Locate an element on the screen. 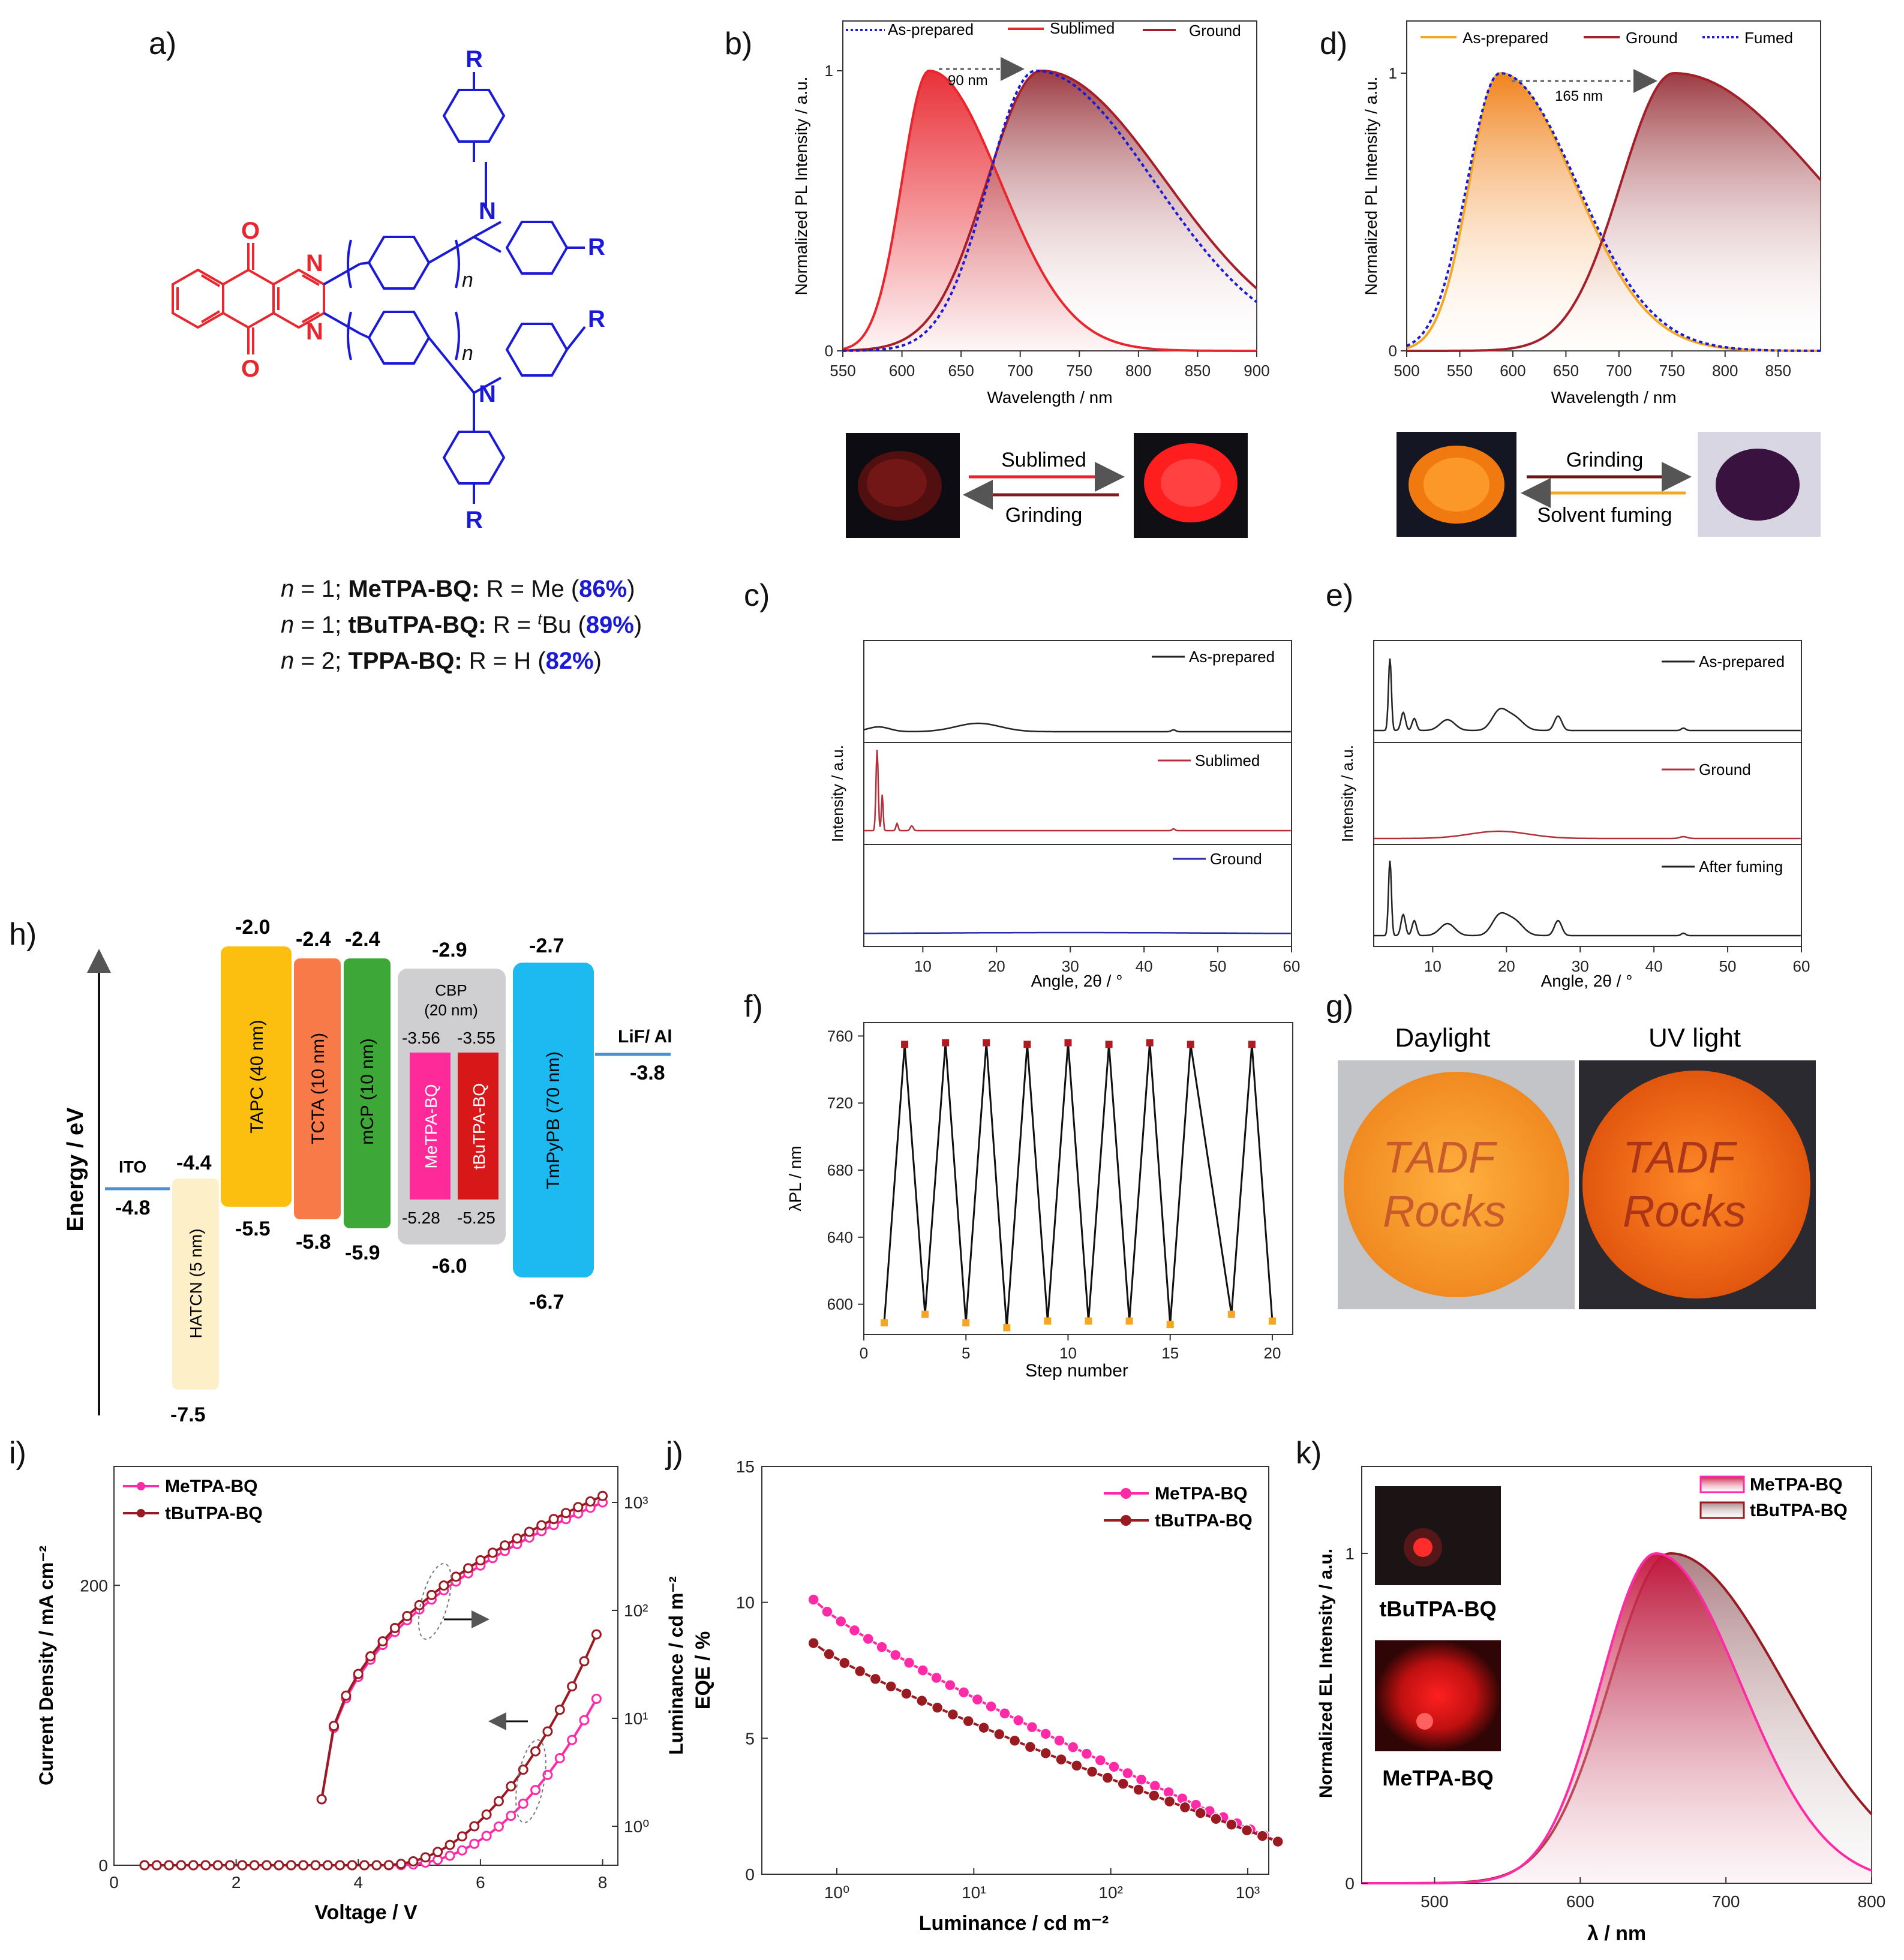 The image size is (1904, 1960). xtick-label-i-1: 2 is located at coordinates (237, 1882).